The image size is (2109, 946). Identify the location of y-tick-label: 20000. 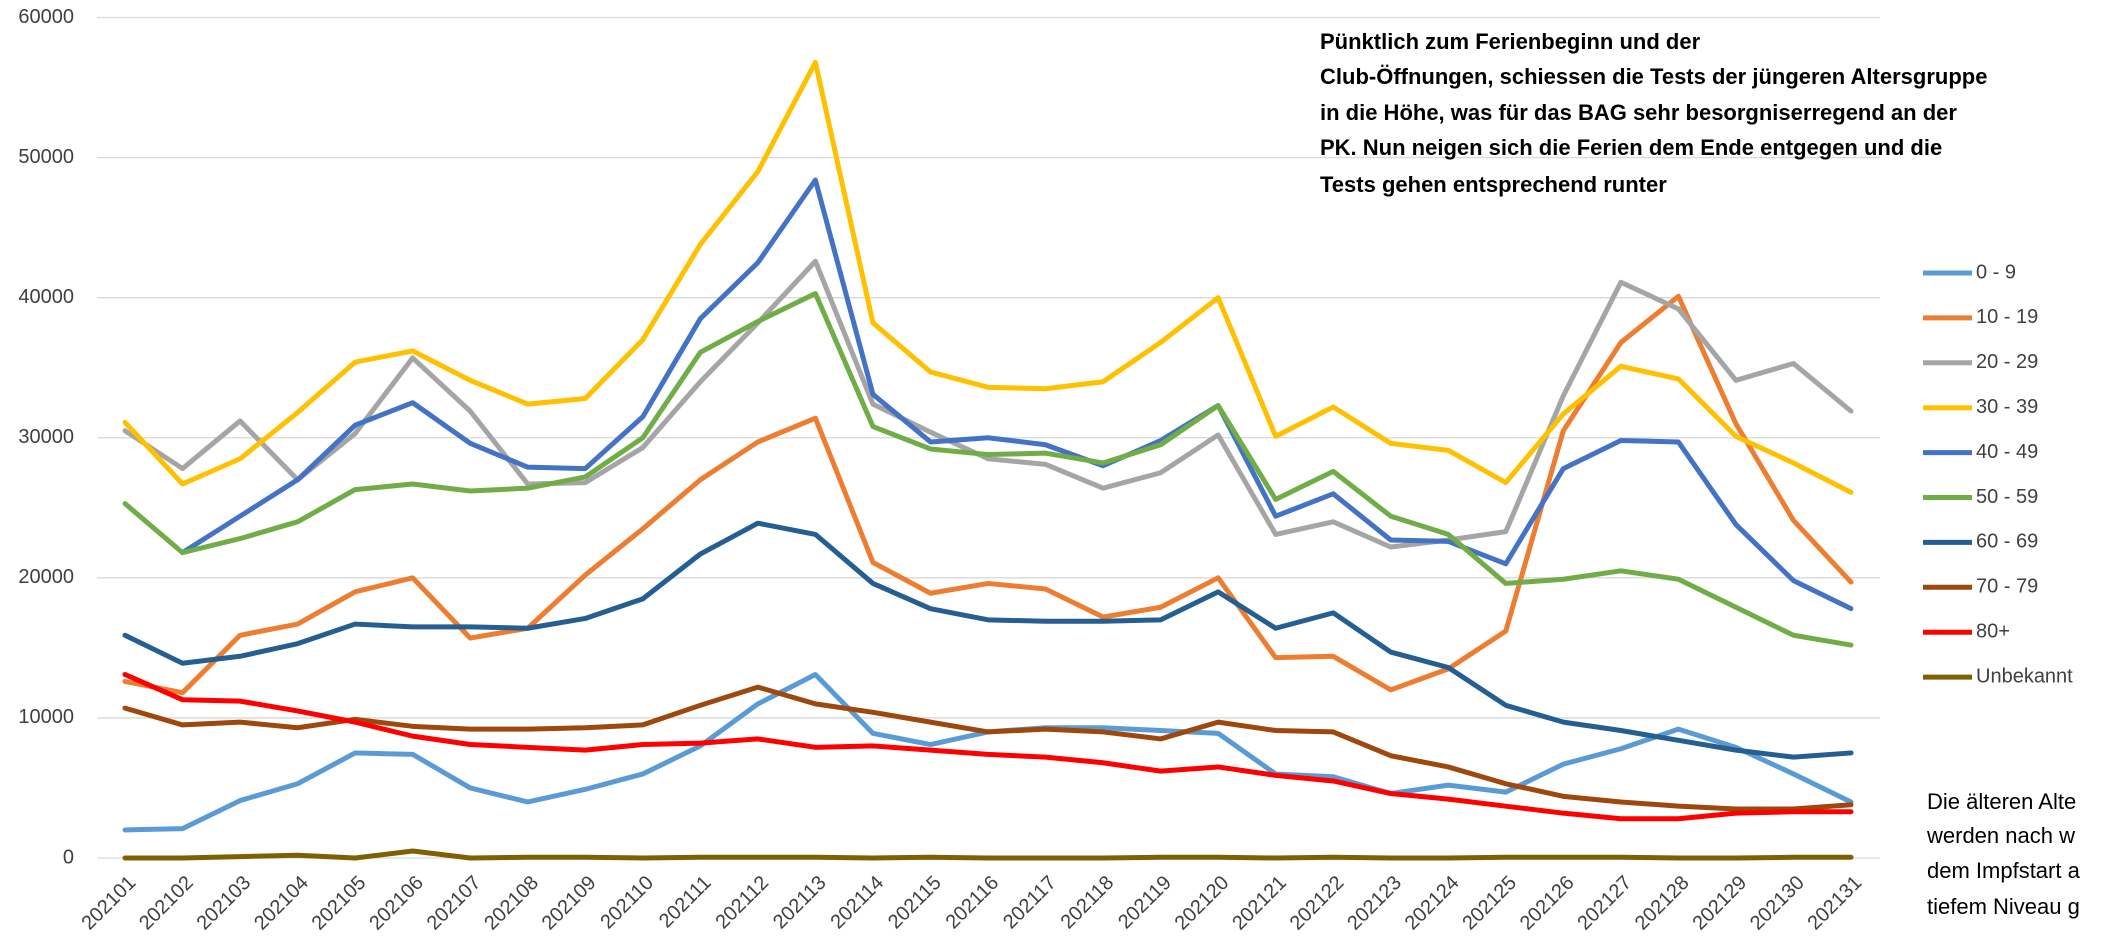
(46, 577).